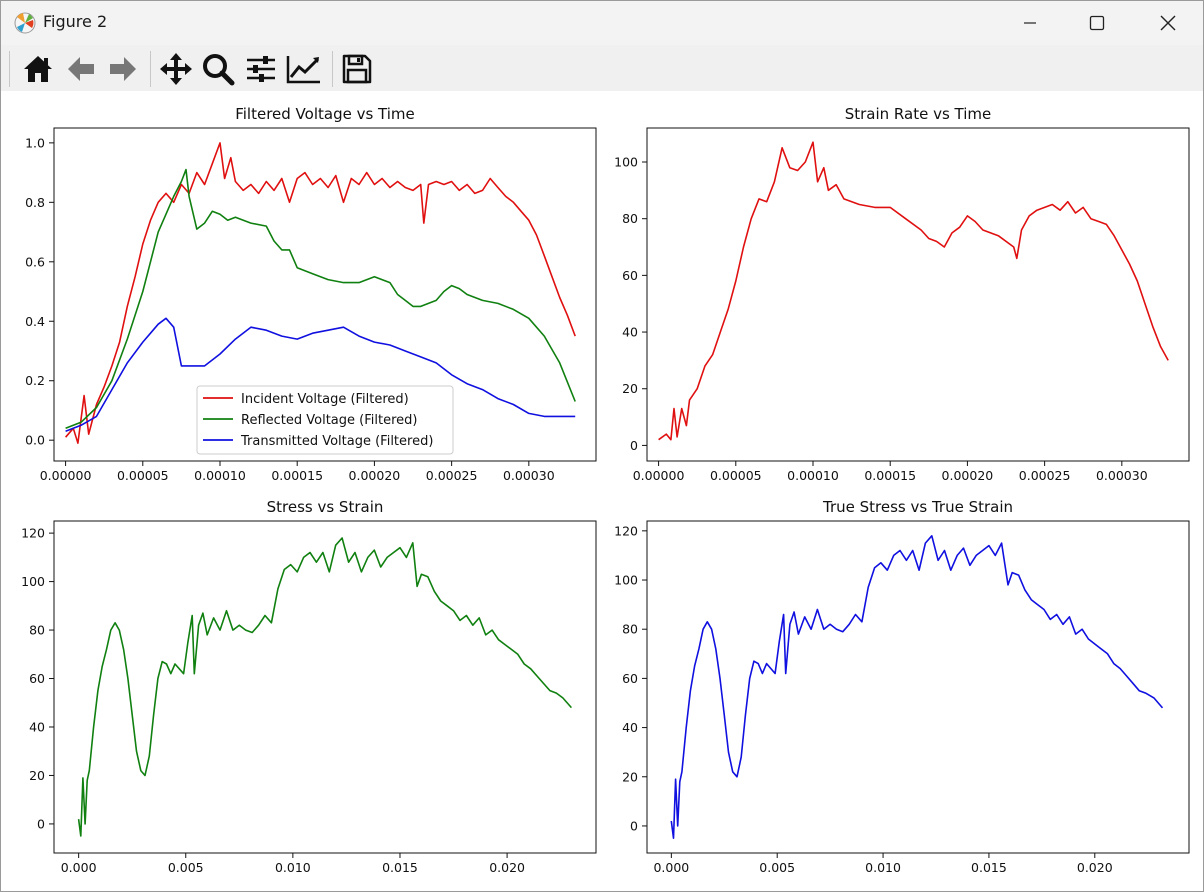 This screenshot has height=892, width=1204. What do you see at coordinates (325, 399) in the screenshot?
I see `legend-entry: Incident Voltage (Filtered)` at bounding box center [325, 399].